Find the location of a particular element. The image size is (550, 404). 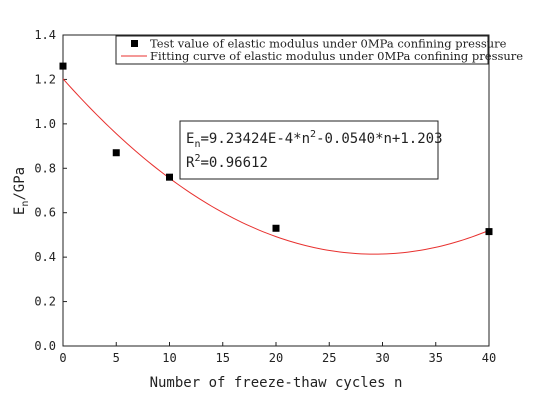

eq-rest: -0.0540*n+1.203 is located at coordinates (379, 139).